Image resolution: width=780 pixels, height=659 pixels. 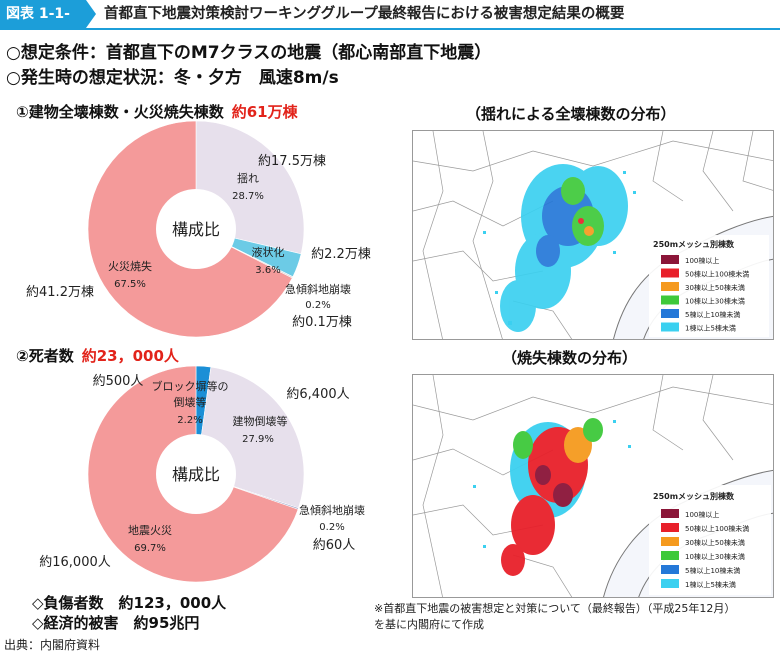 I want to click on slice-value: 約2.2万棟, so click(x=341, y=254).